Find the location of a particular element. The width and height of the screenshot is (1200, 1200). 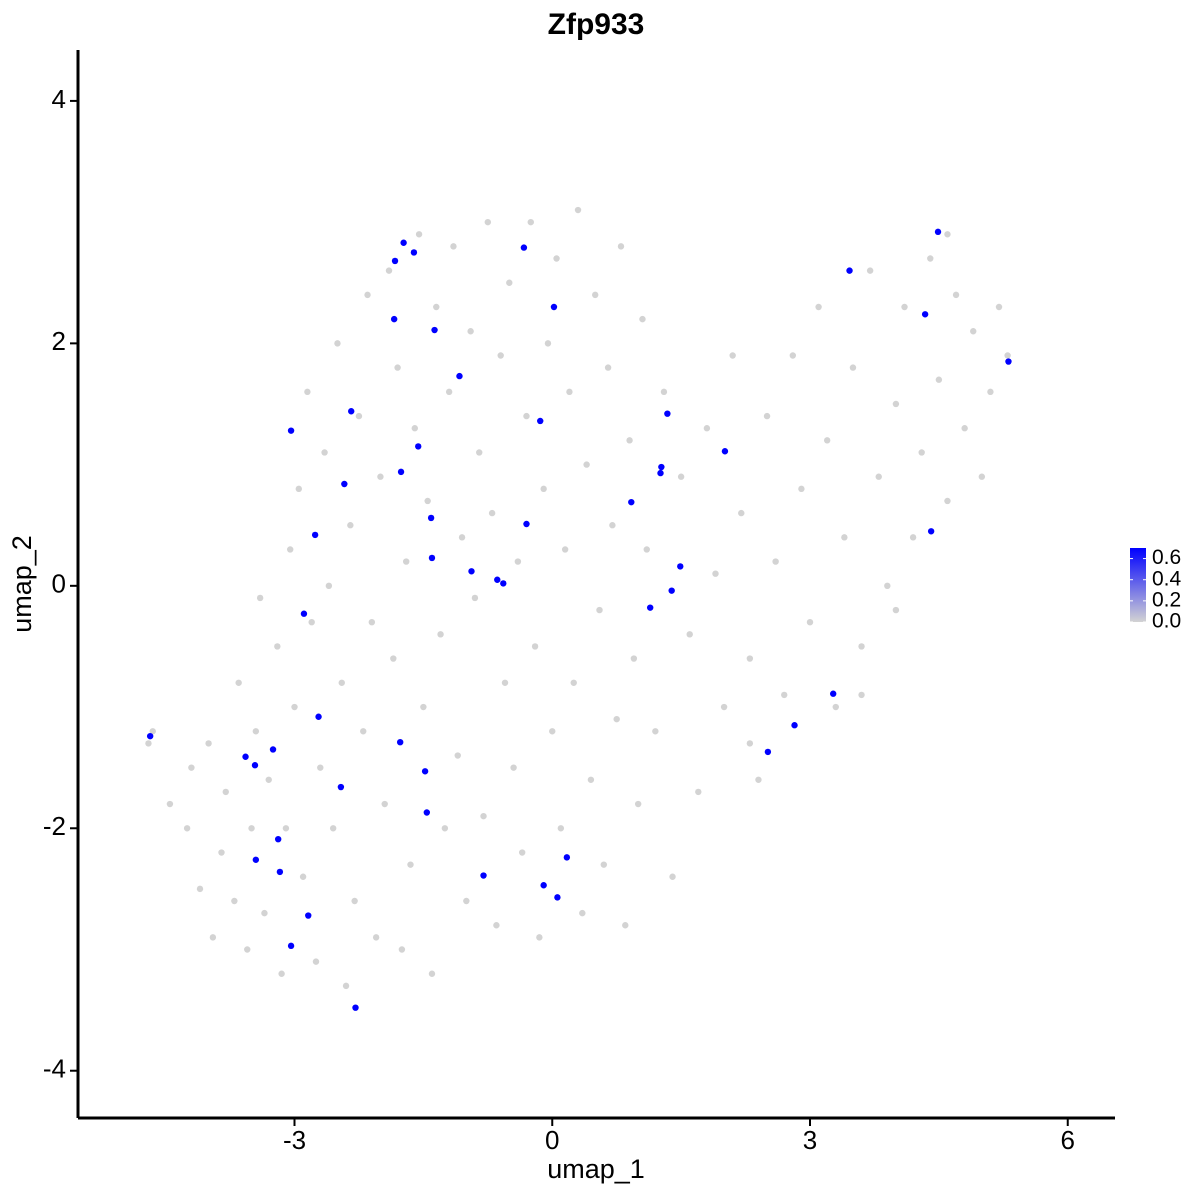

colorbar is located at coordinates (1138, 585).